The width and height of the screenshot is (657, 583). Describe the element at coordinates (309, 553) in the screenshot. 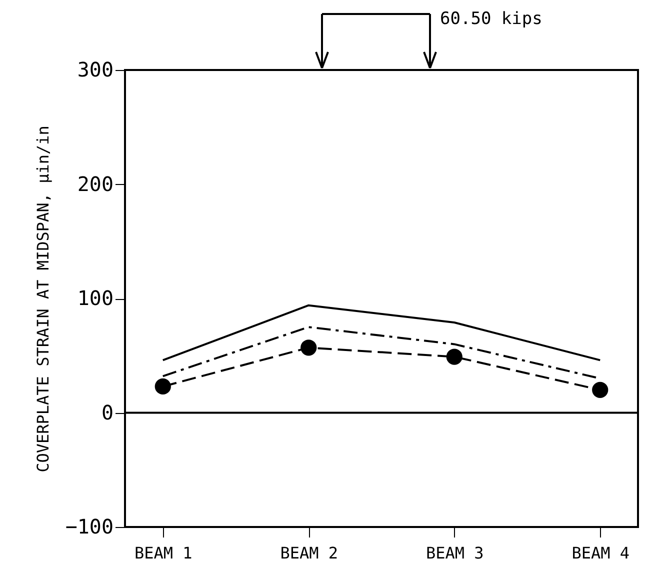

I see `x-tick-label: BEAM 2` at that location.